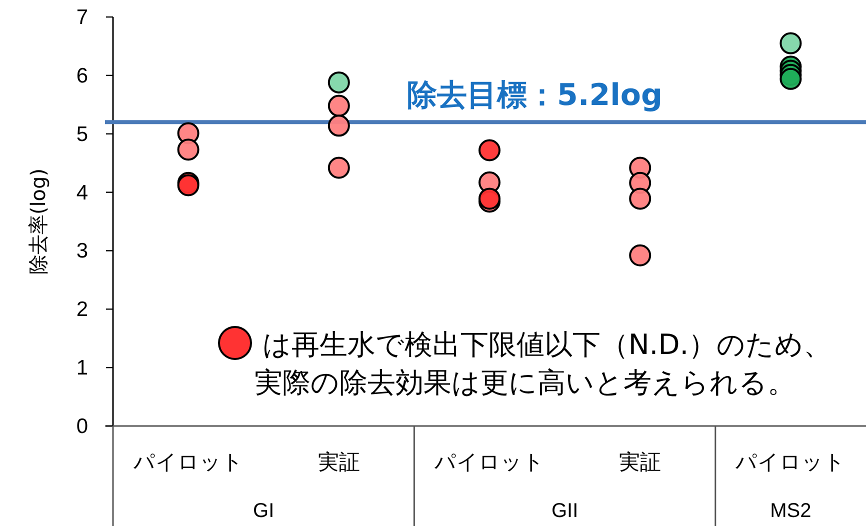  Describe the element at coordinates (82, 134) in the screenshot. I see `y-tick-label: 5` at that location.